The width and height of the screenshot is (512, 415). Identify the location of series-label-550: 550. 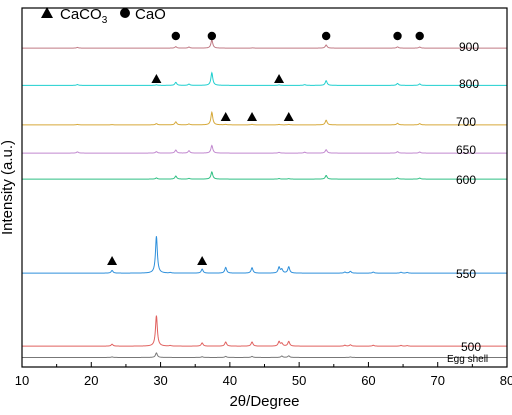
(466, 274).